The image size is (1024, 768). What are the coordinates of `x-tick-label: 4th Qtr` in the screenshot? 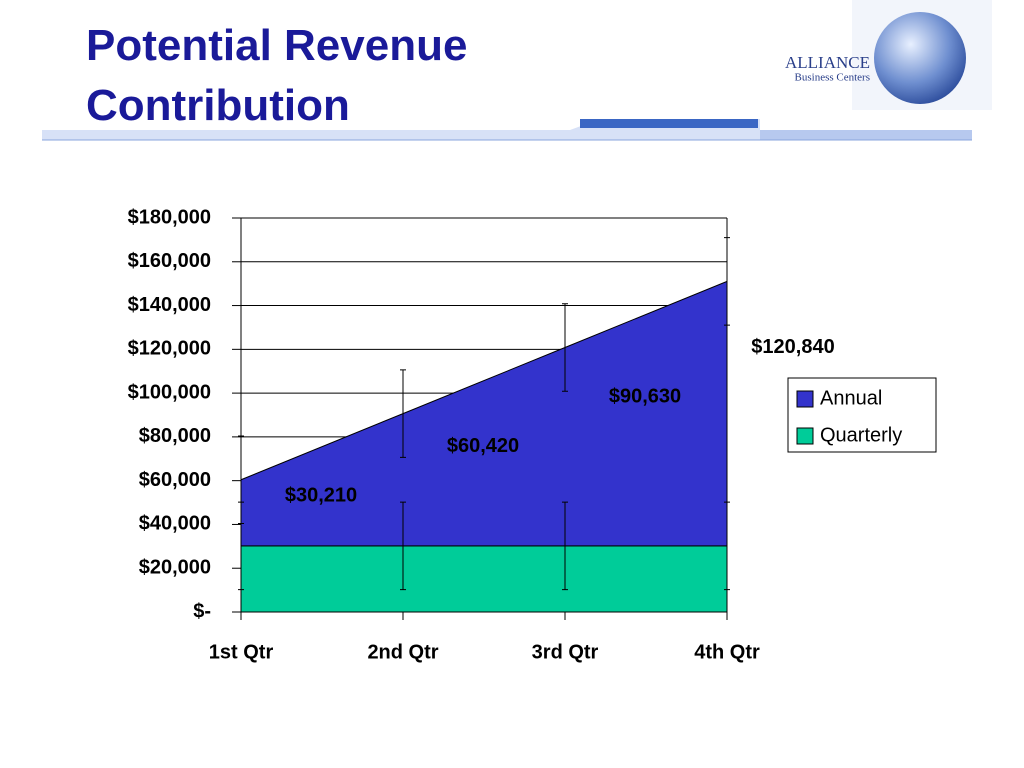 It's located at (727, 652).